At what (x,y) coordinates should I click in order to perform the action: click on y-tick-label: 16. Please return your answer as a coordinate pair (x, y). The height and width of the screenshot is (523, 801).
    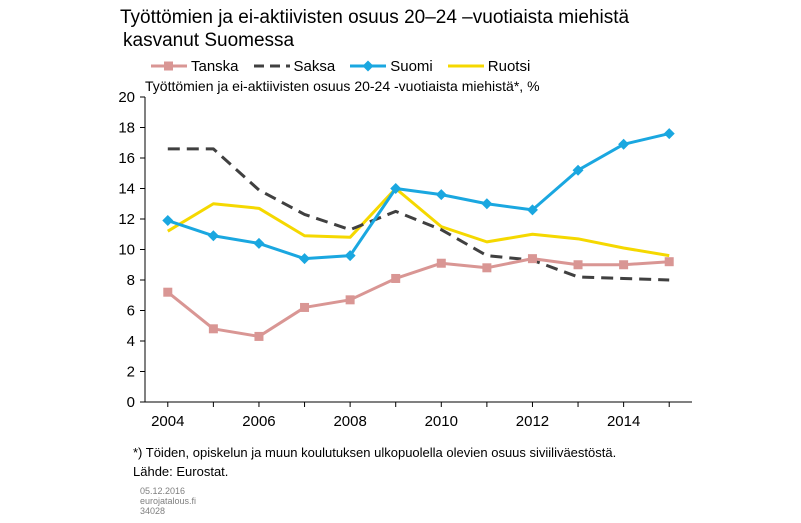
    Looking at the image, I should click on (126, 158).